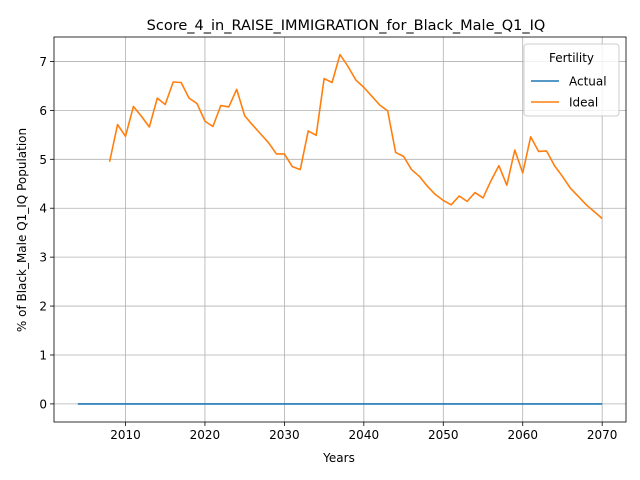 This screenshot has width=640, height=480. Describe the element at coordinates (602, 435) in the screenshot. I see `x-tick-label: 2070` at that location.